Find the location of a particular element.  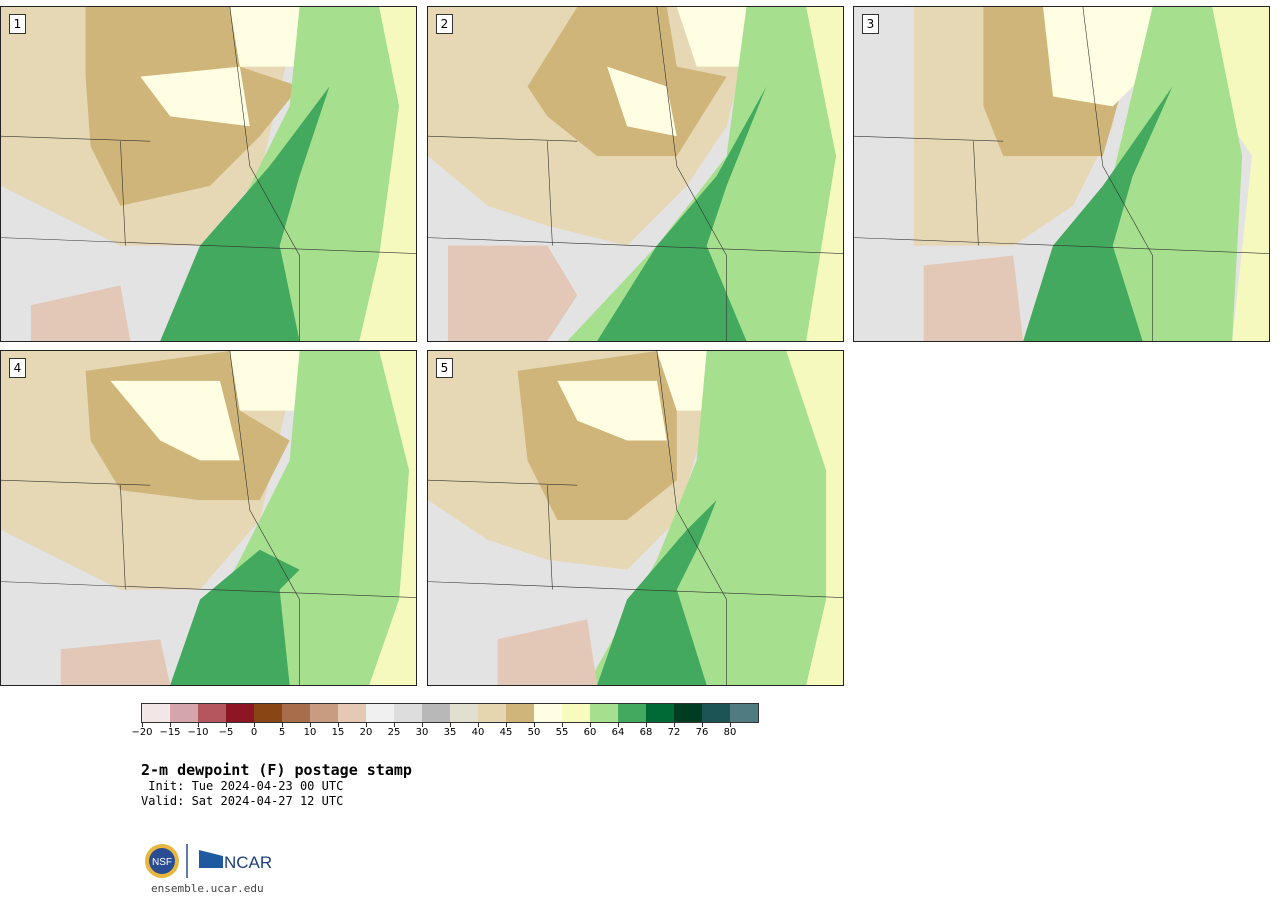

map-panel-1: 1 is located at coordinates (208, 174).